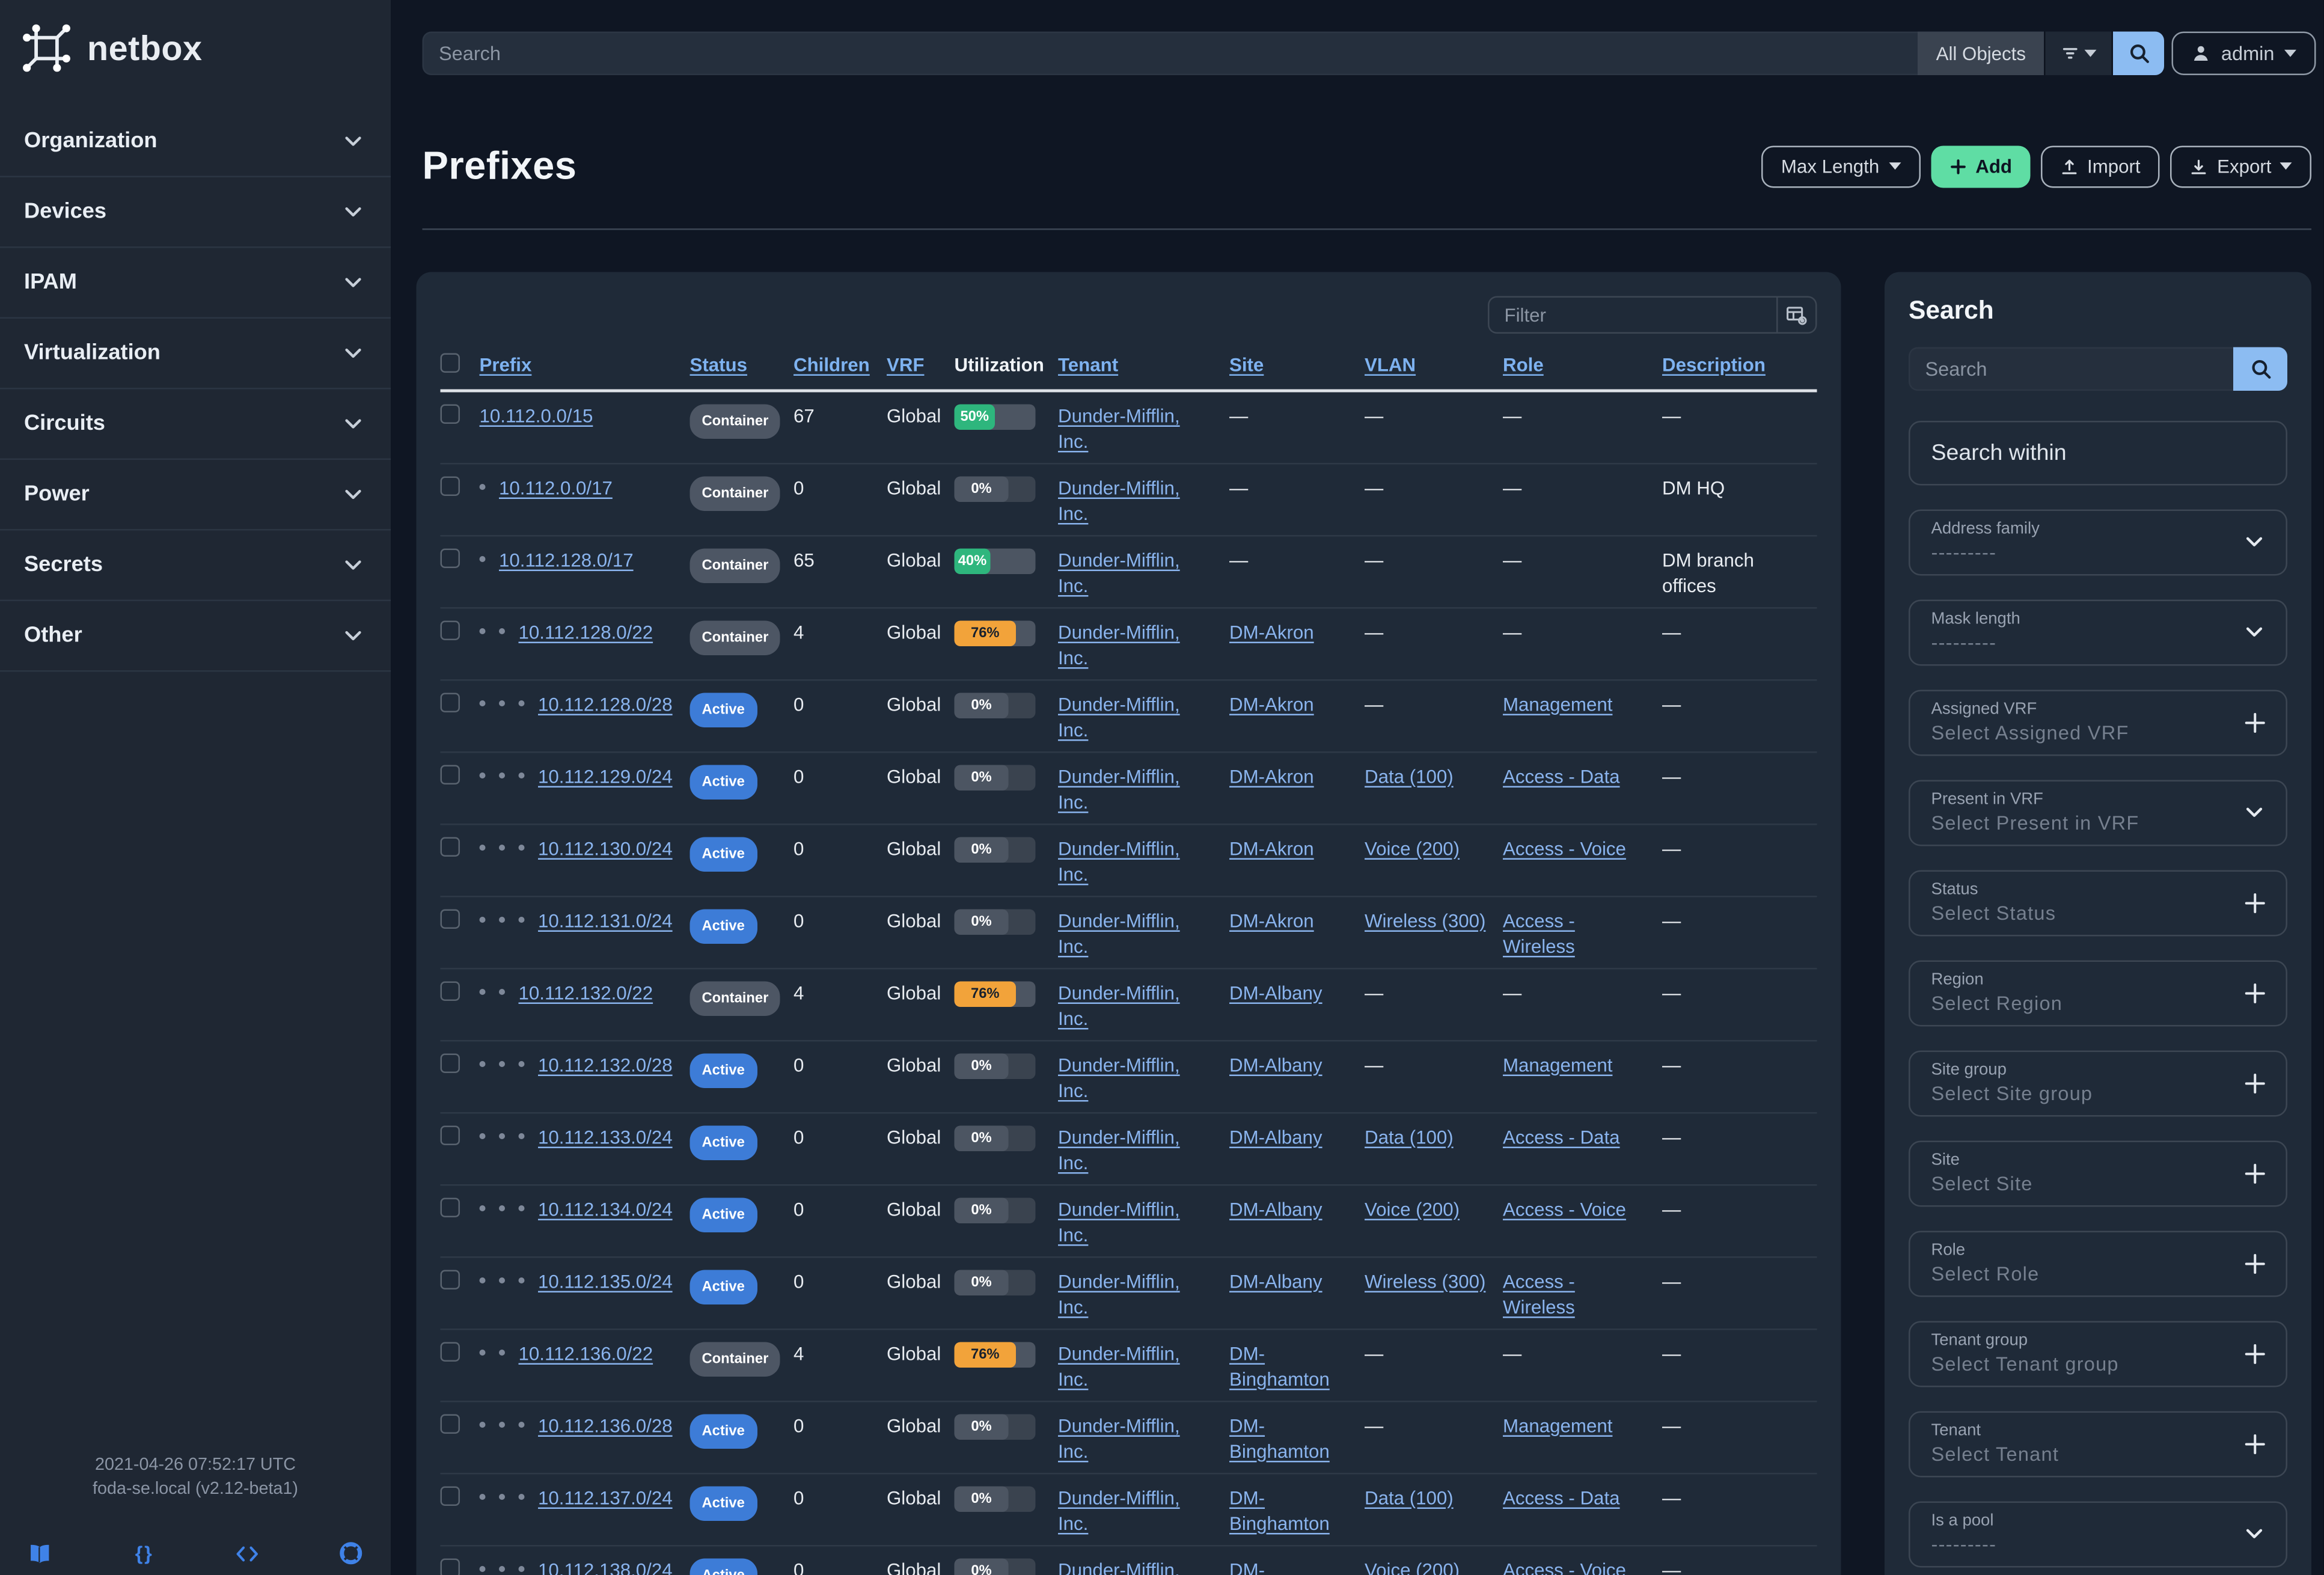  Describe the element at coordinates (2098, 904) in the screenshot. I see `filter-field-status: Status Select Status` at that location.